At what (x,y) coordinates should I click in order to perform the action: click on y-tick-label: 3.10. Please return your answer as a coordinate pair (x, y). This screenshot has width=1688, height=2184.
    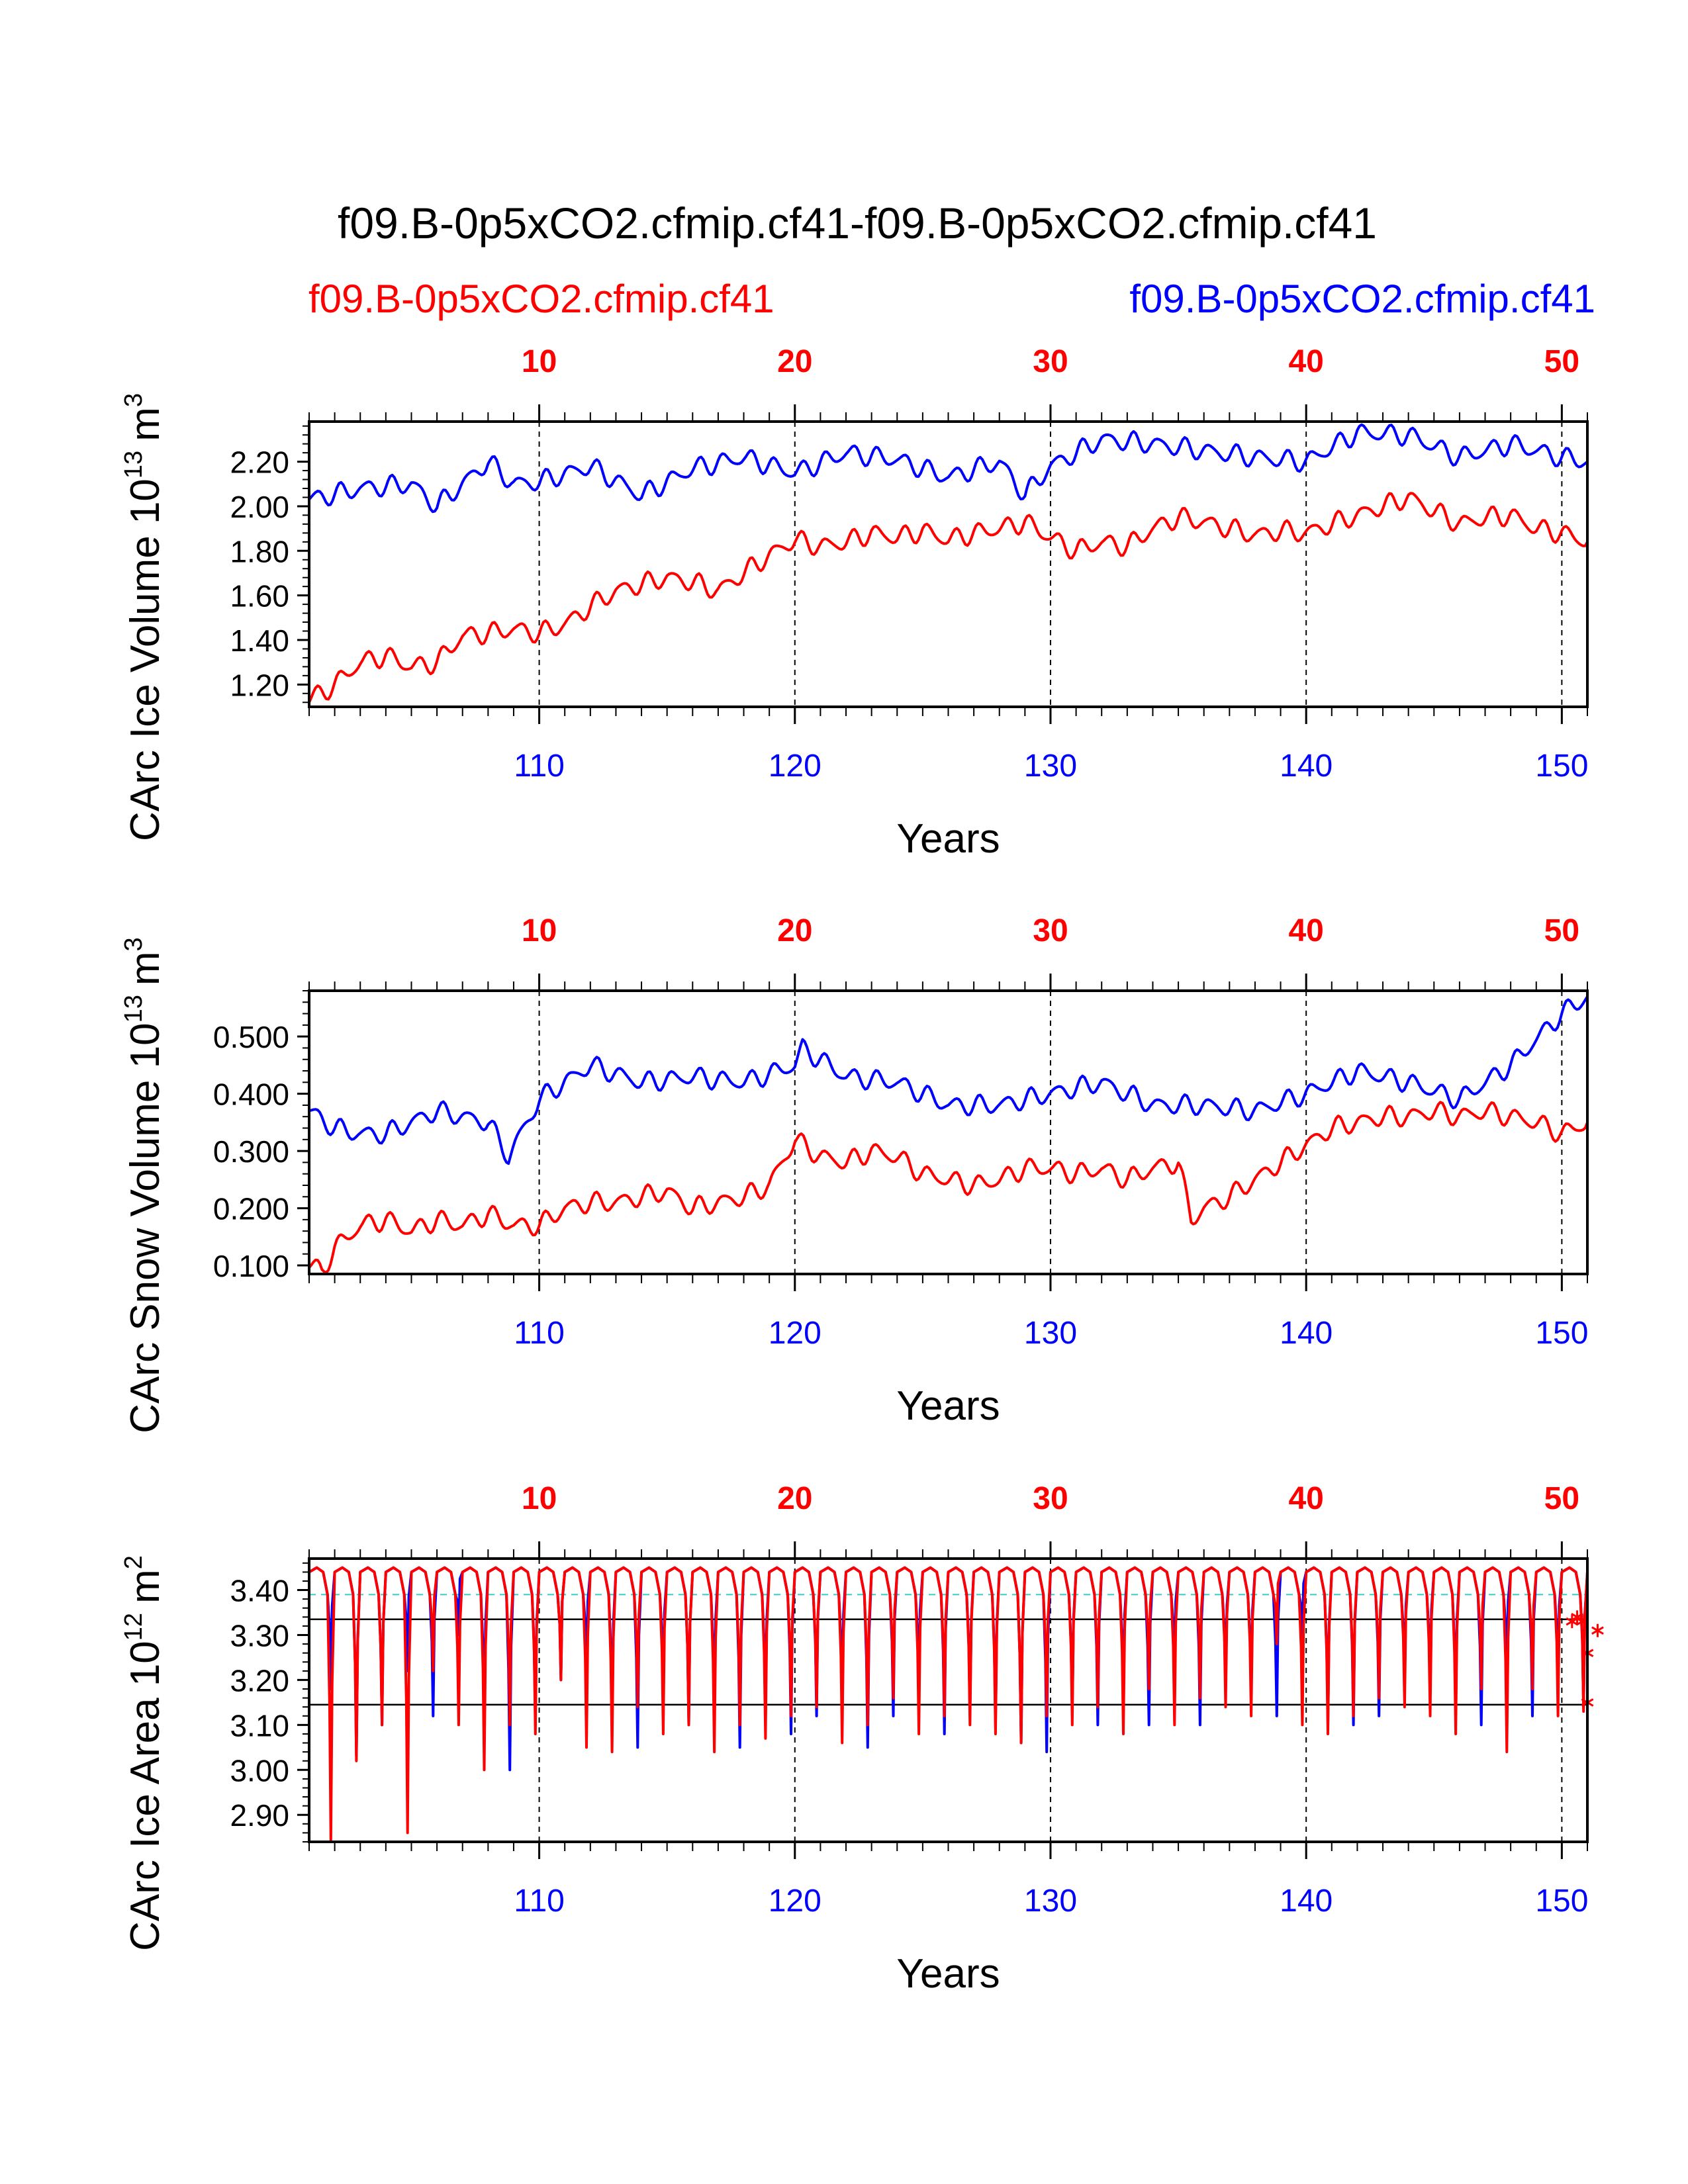
    Looking at the image, I should click on (259, 1726).